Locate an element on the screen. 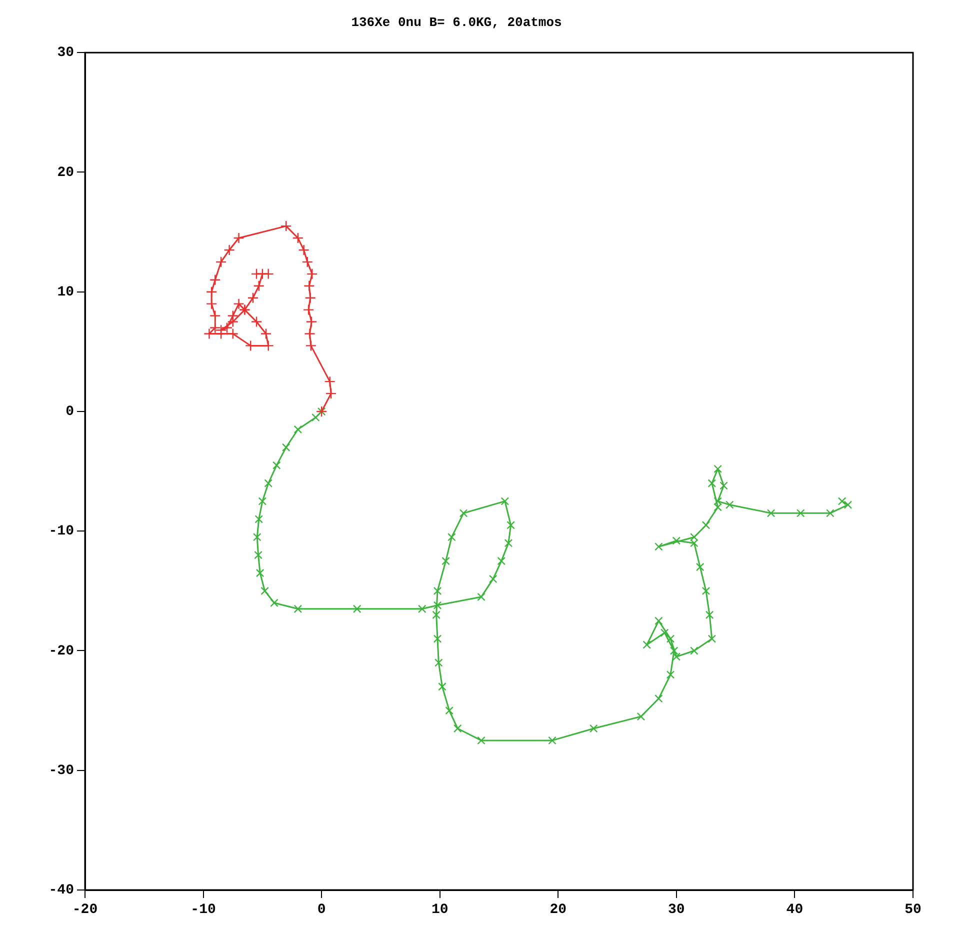 This screenshot has width=953, height=930. x-tick-label: 0 is located at coordinates (321, 910).